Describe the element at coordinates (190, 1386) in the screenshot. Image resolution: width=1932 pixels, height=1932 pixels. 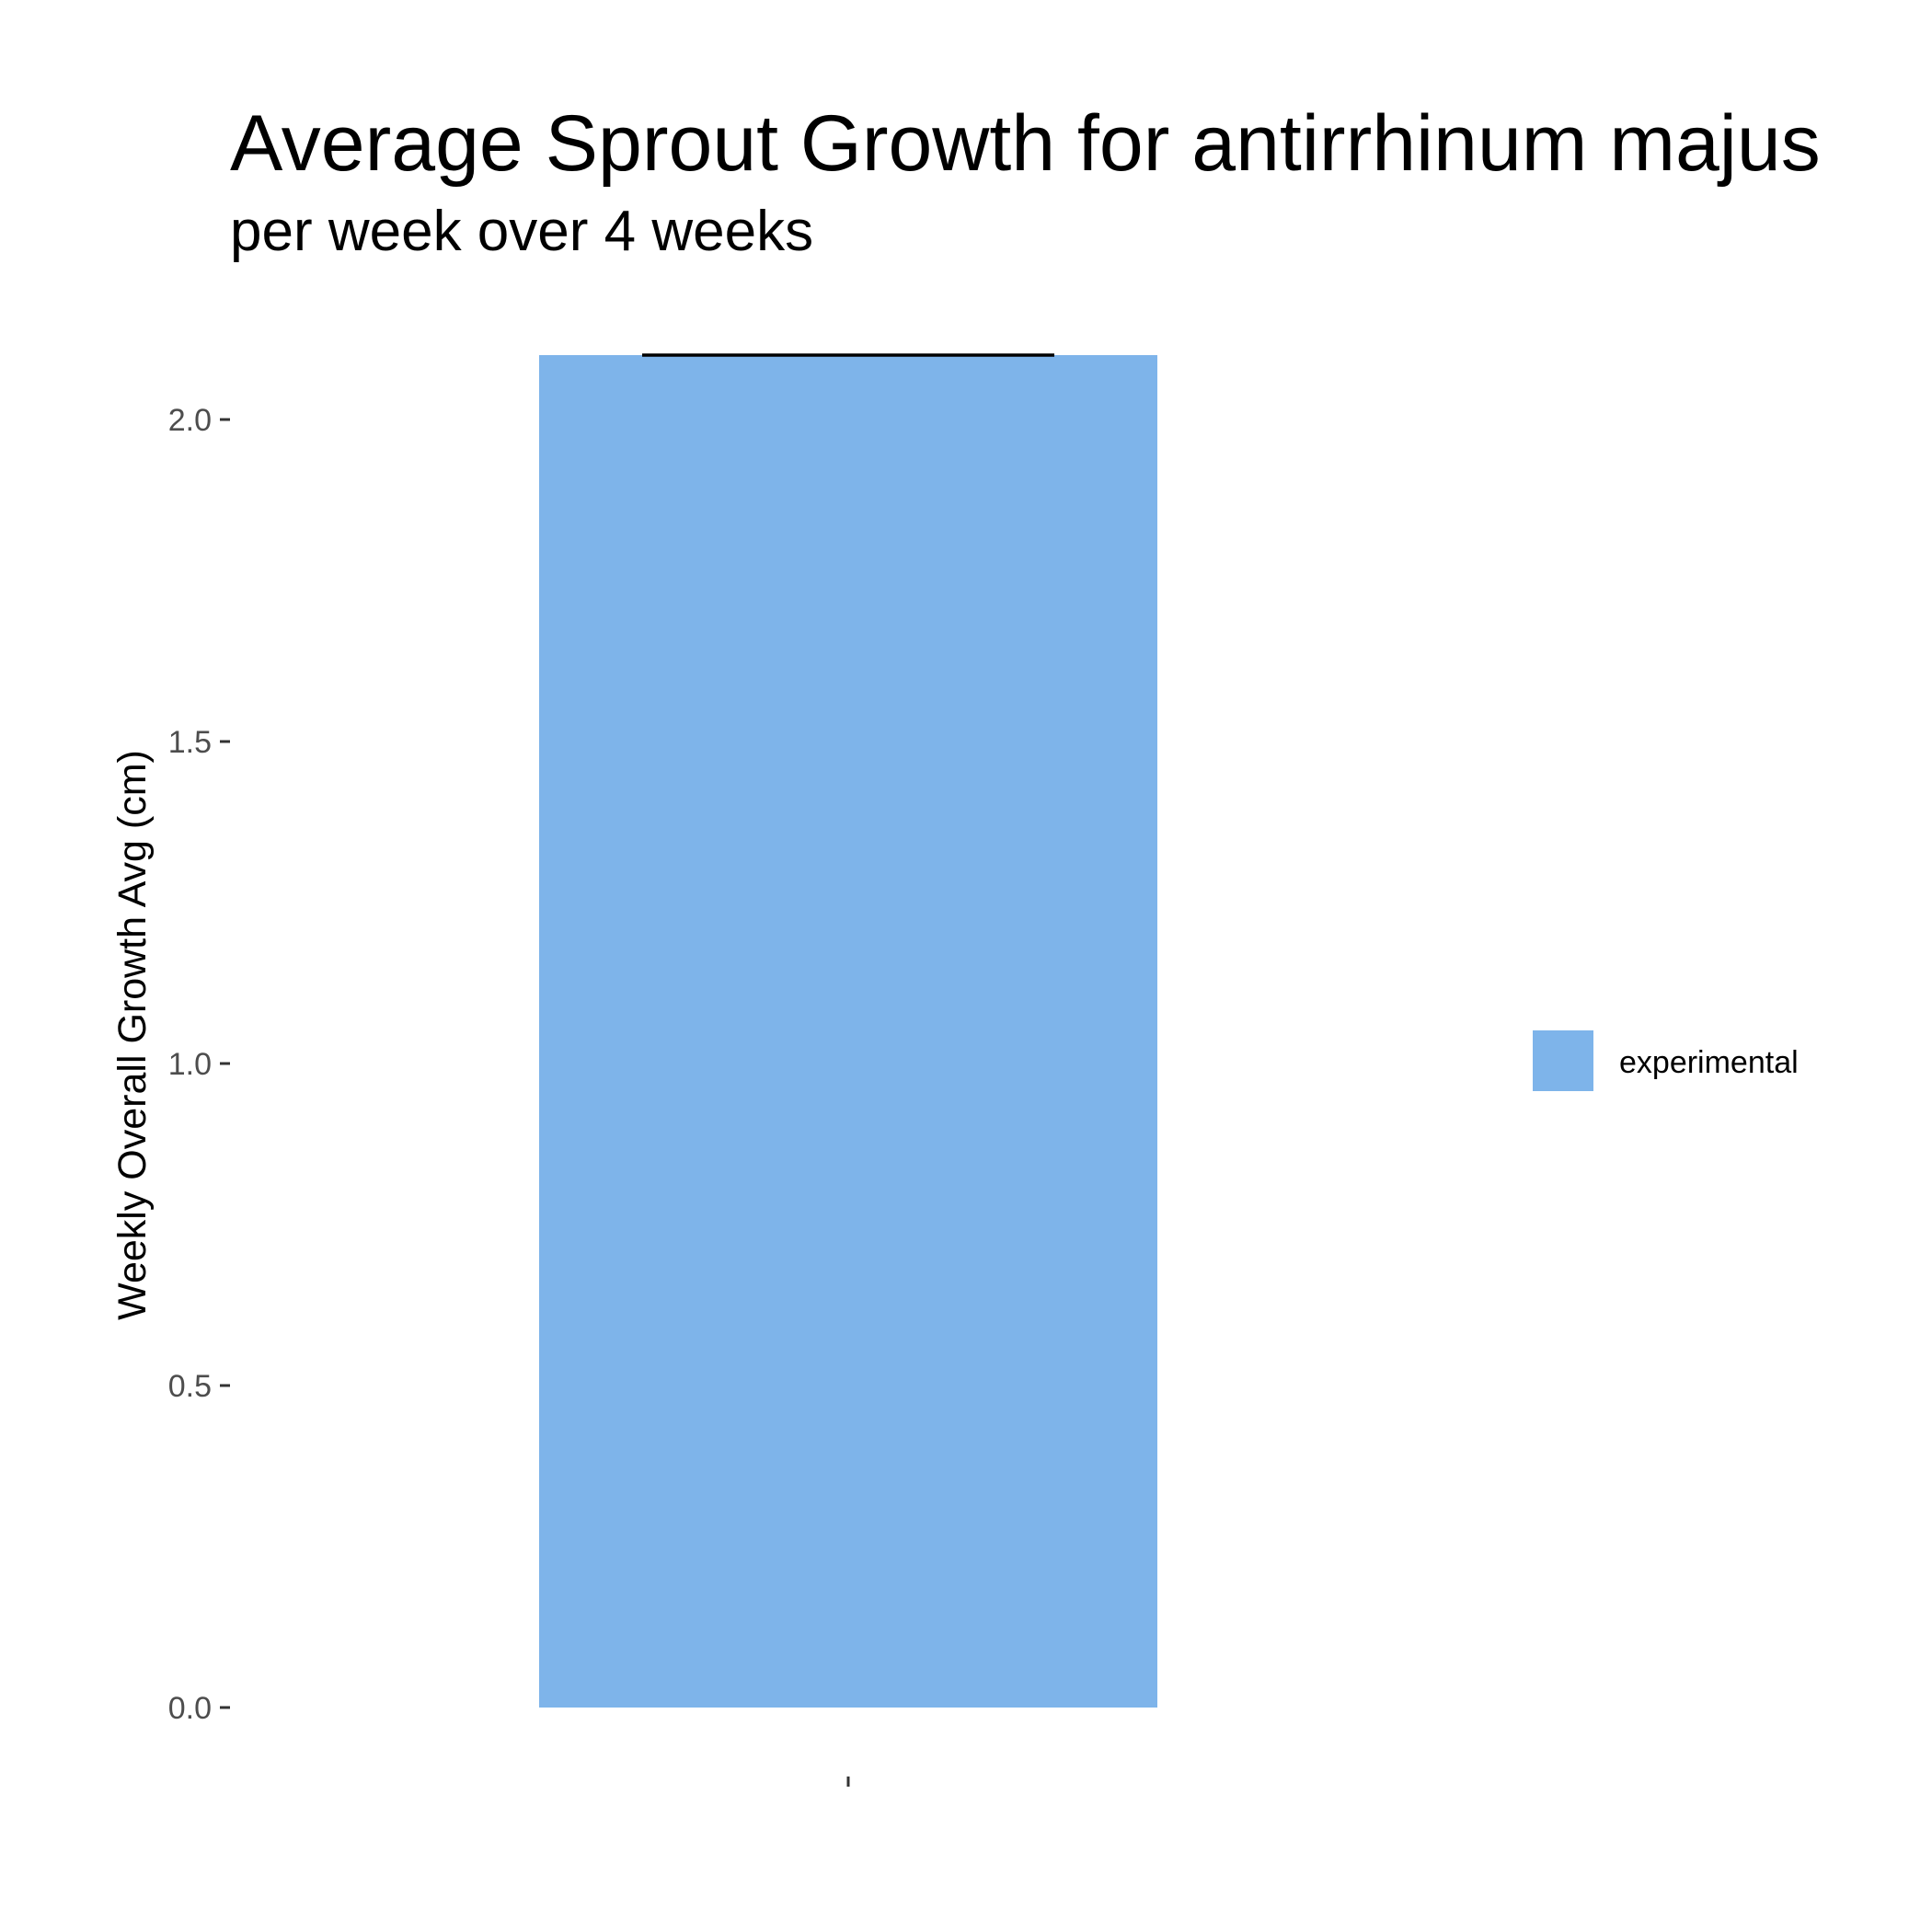
I see `y-tick-label: 0.5` at that location.